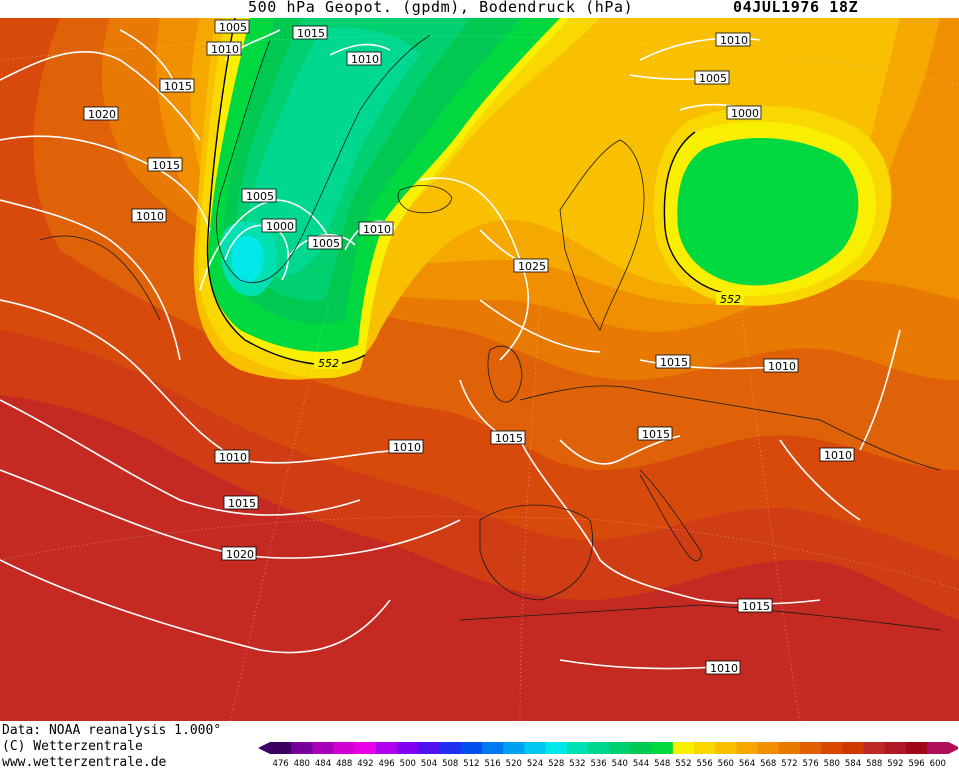 This screenshot has height=770, width=959. Describe the element at coordinates (730, 428) in the screenshot. I see `mainland-europe` at that location.